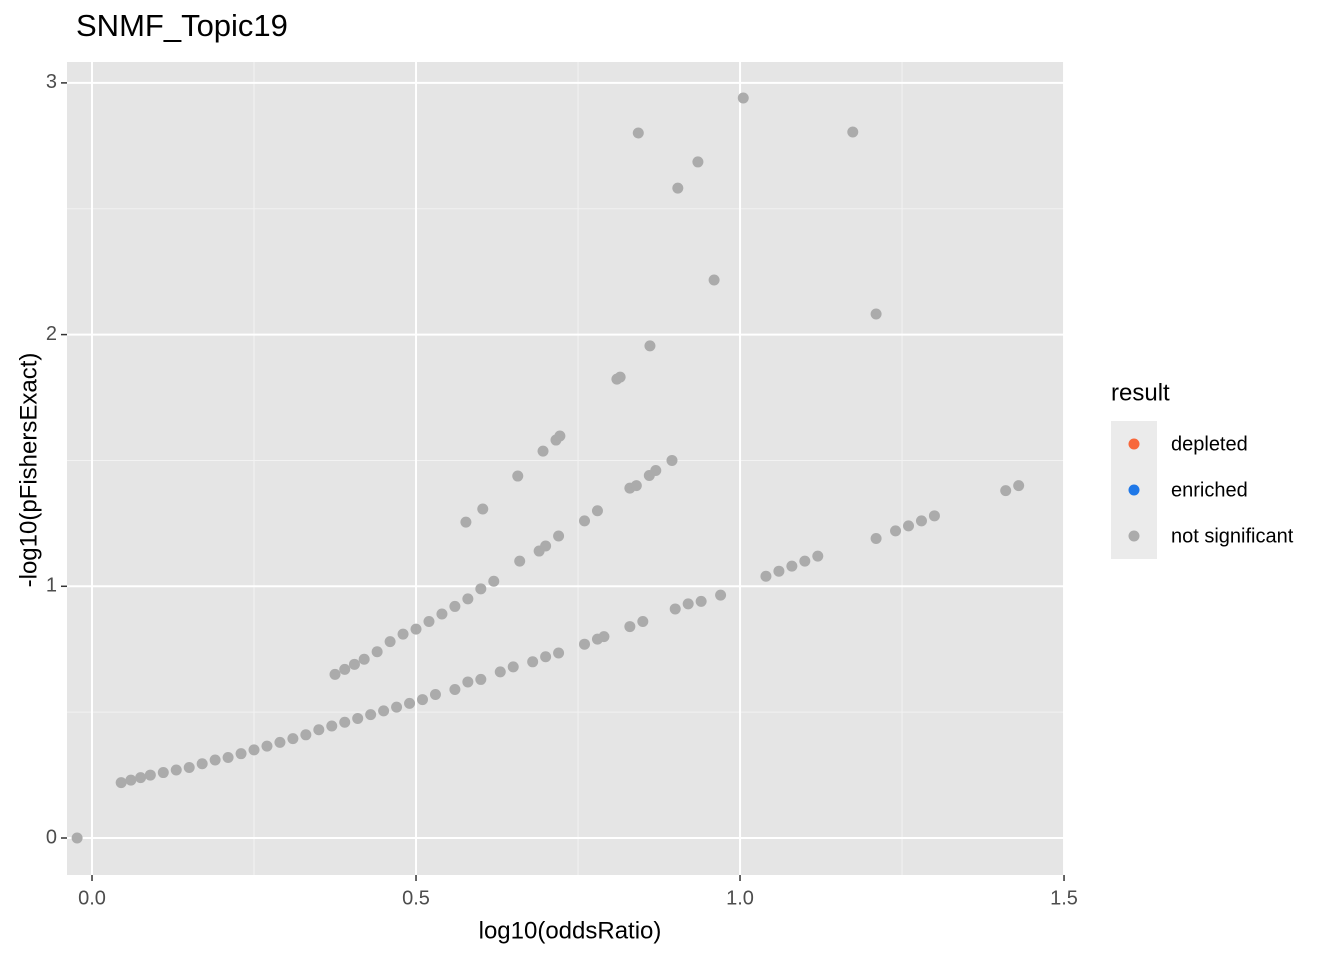 The width and height of the screenshot is (1344, 960). Describe the element at coordinates (740, 898) in the screenshot. I see `x-tick-label: 1.0` at that location.